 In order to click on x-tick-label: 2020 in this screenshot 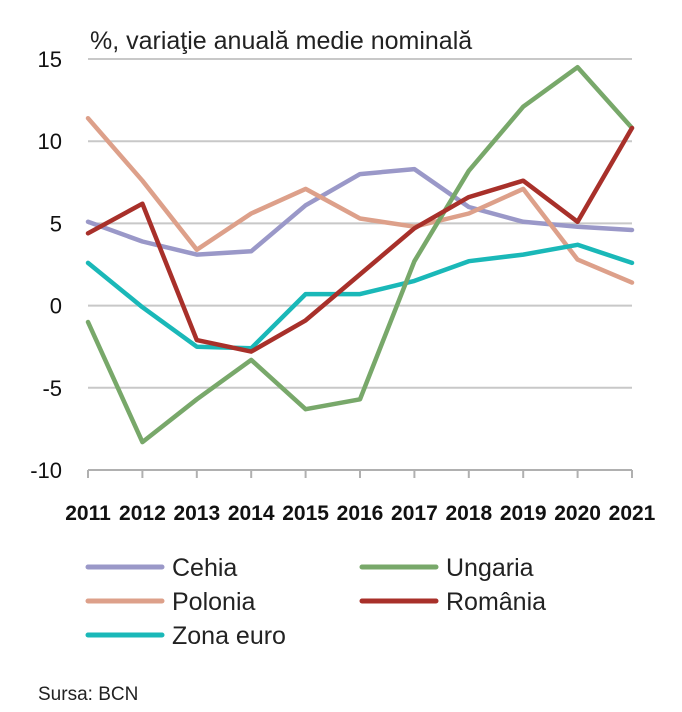, I will do `click(577, 513)`.